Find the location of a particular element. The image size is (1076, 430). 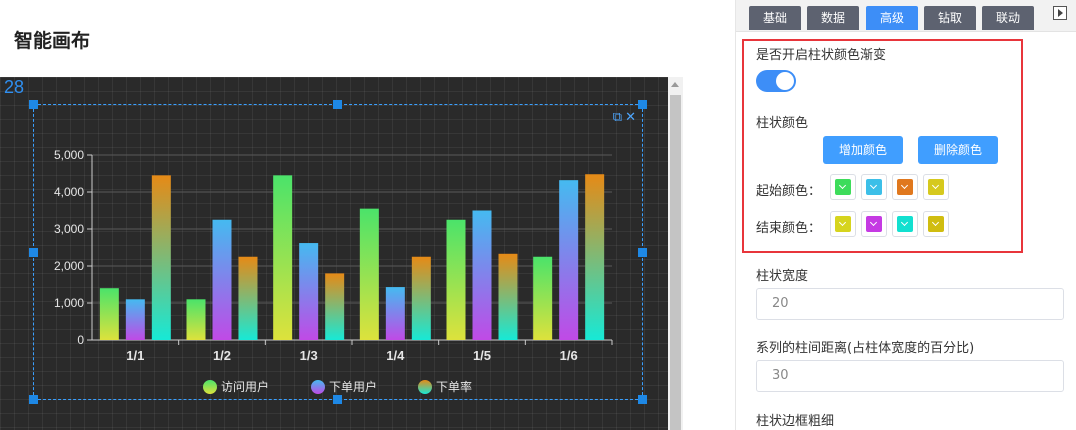

bar-color-label: 柱状颜色 is located at coordinates (782, 123).